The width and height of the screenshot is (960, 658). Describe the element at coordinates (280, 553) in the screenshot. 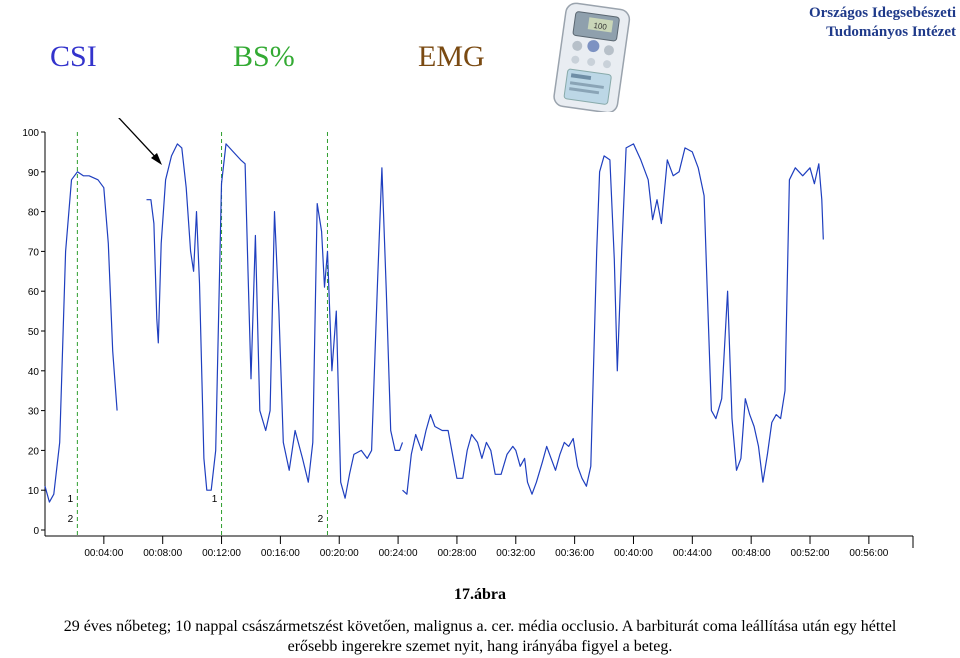

I see `x-tick-label: 00:16:00` at that location.